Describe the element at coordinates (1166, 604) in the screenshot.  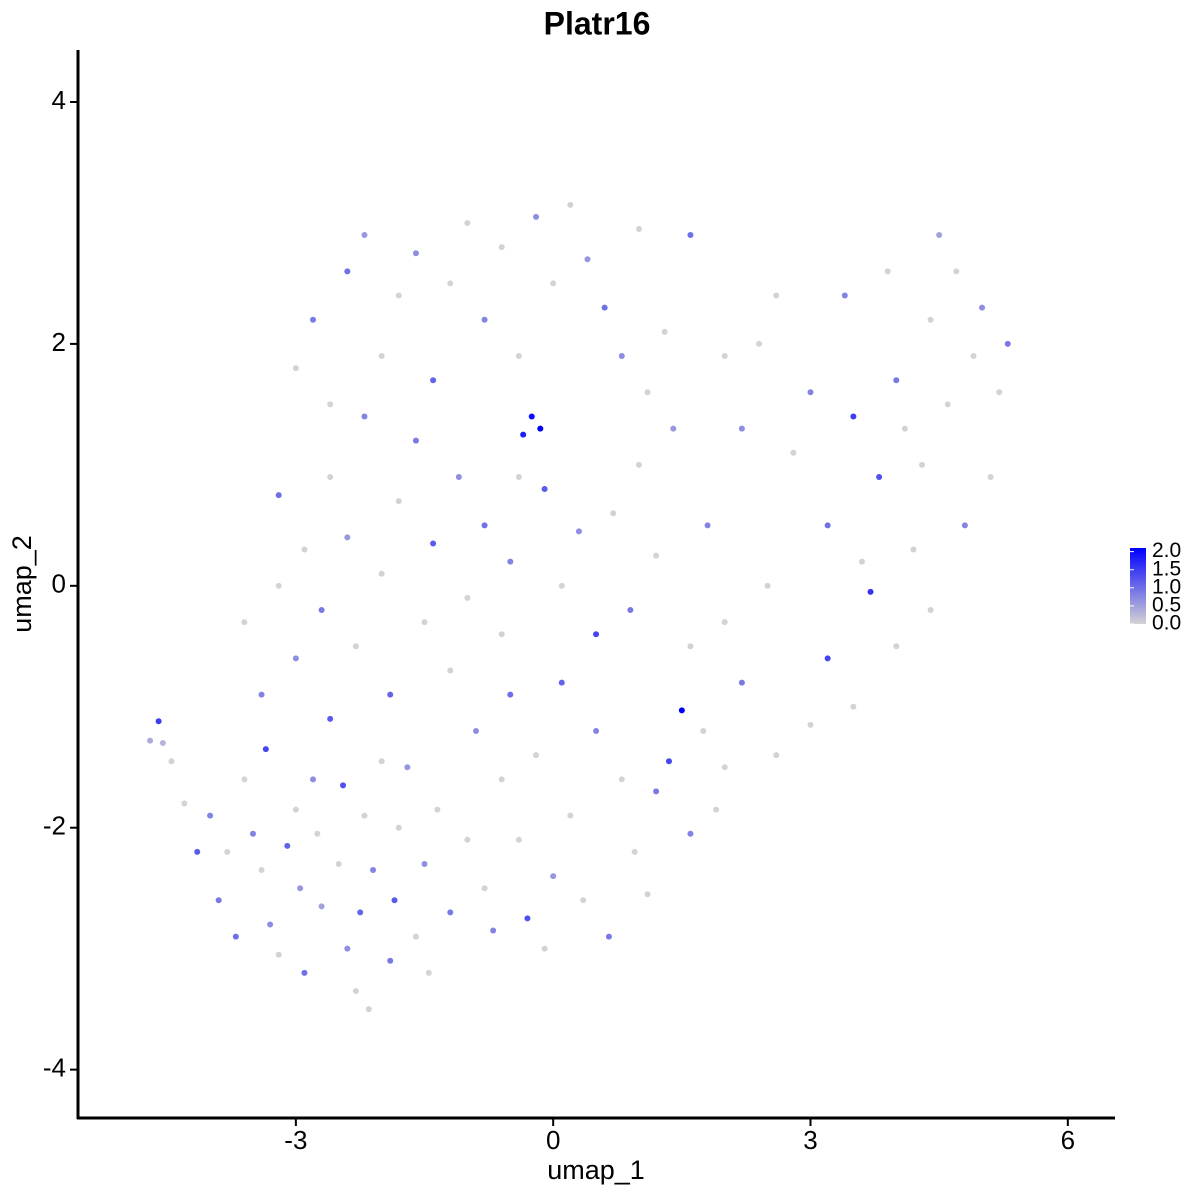
I see `colorbar-tick-label: 0.5` at that location.